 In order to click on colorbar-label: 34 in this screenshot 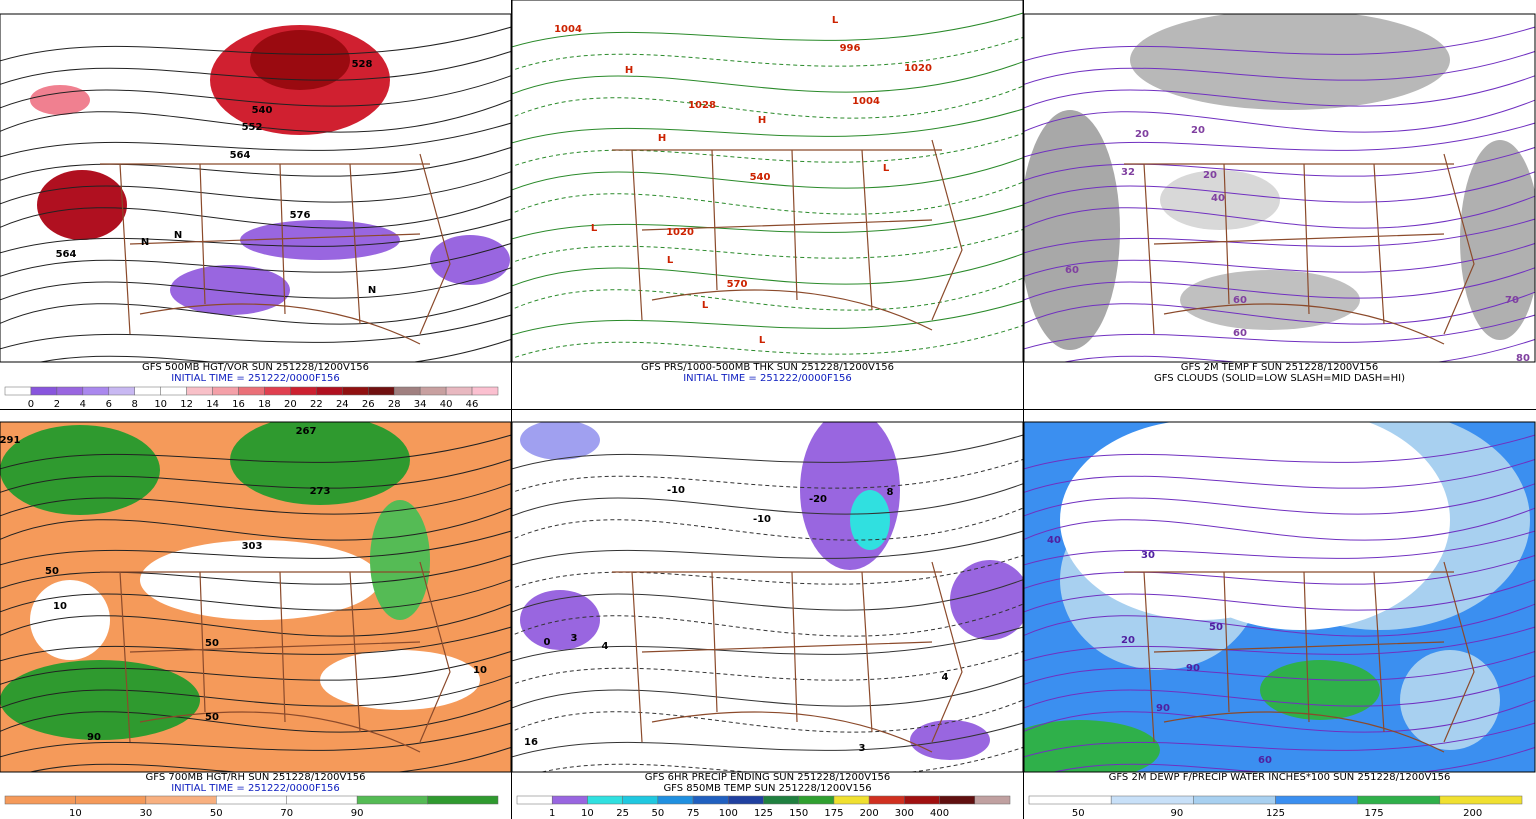, I will do `click(420, 404)`.